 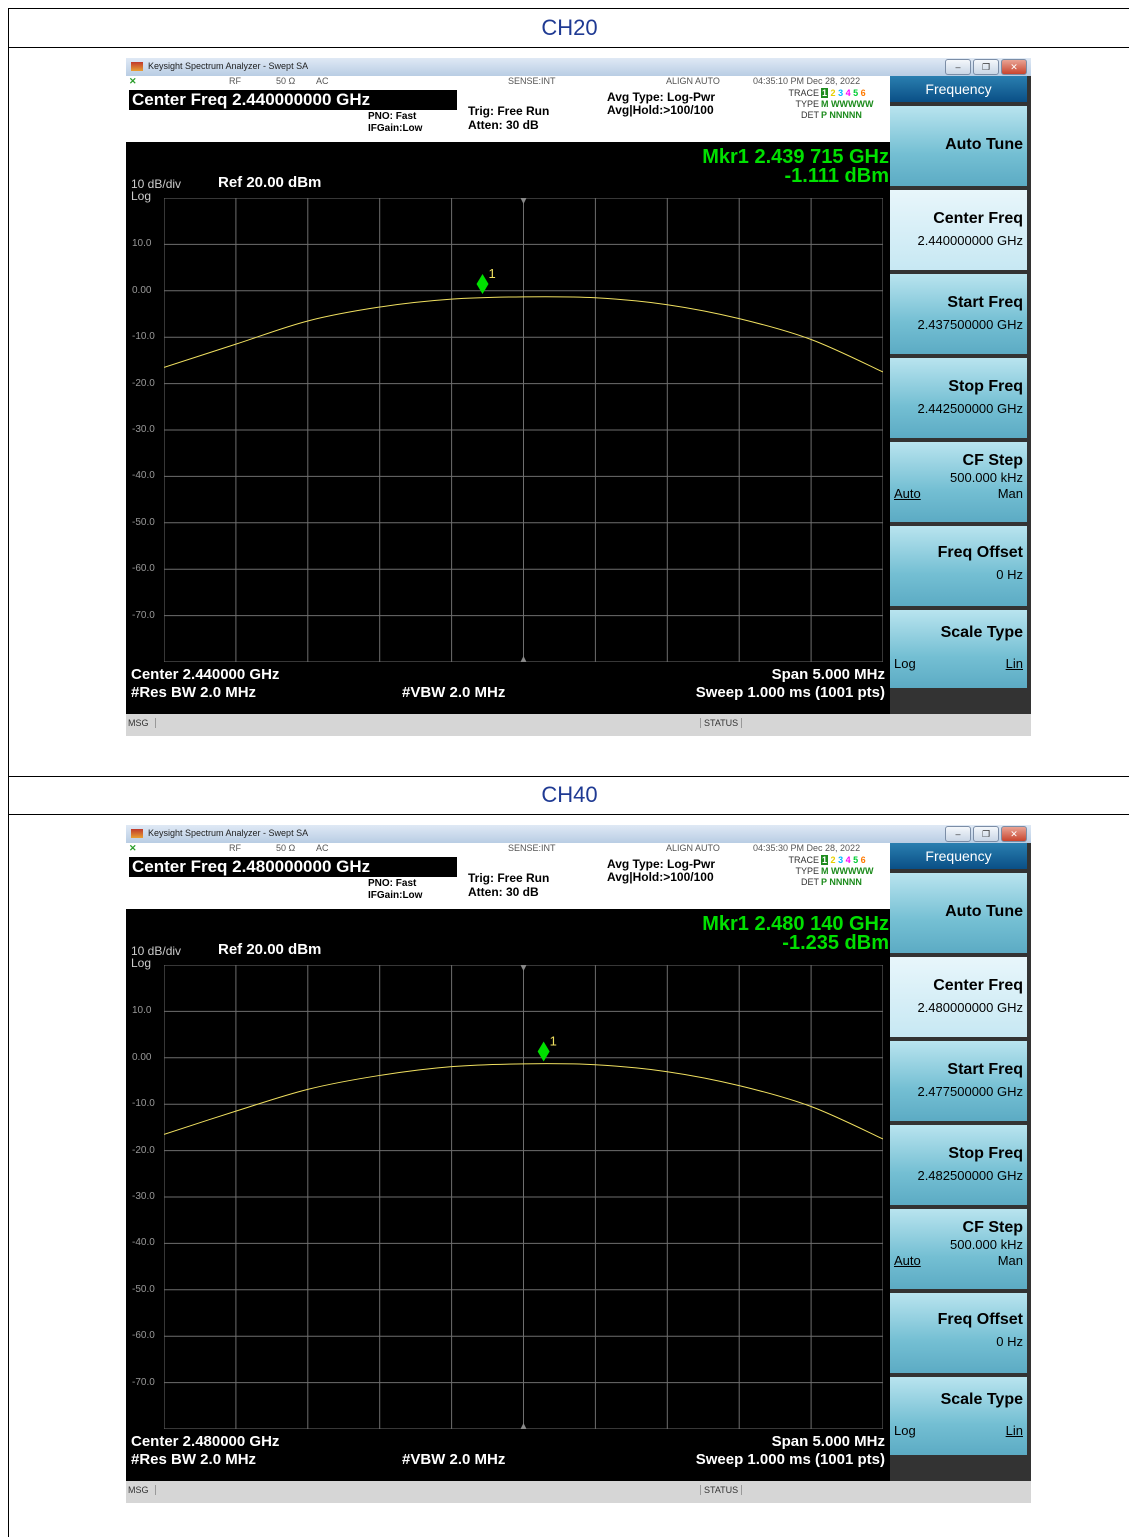 I want to click on stop-freq-softkey: Stop Freq 2.482500000 GHz, so click(x=958, y=1165).